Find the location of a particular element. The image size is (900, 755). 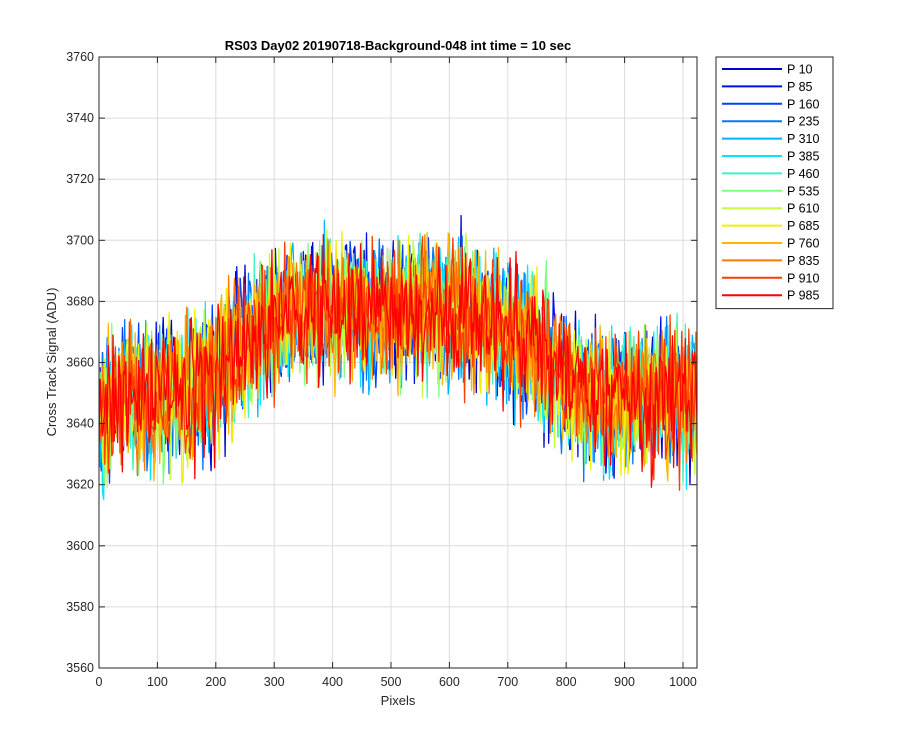

legend-label: P 535 is located at coordinates (803, 191).